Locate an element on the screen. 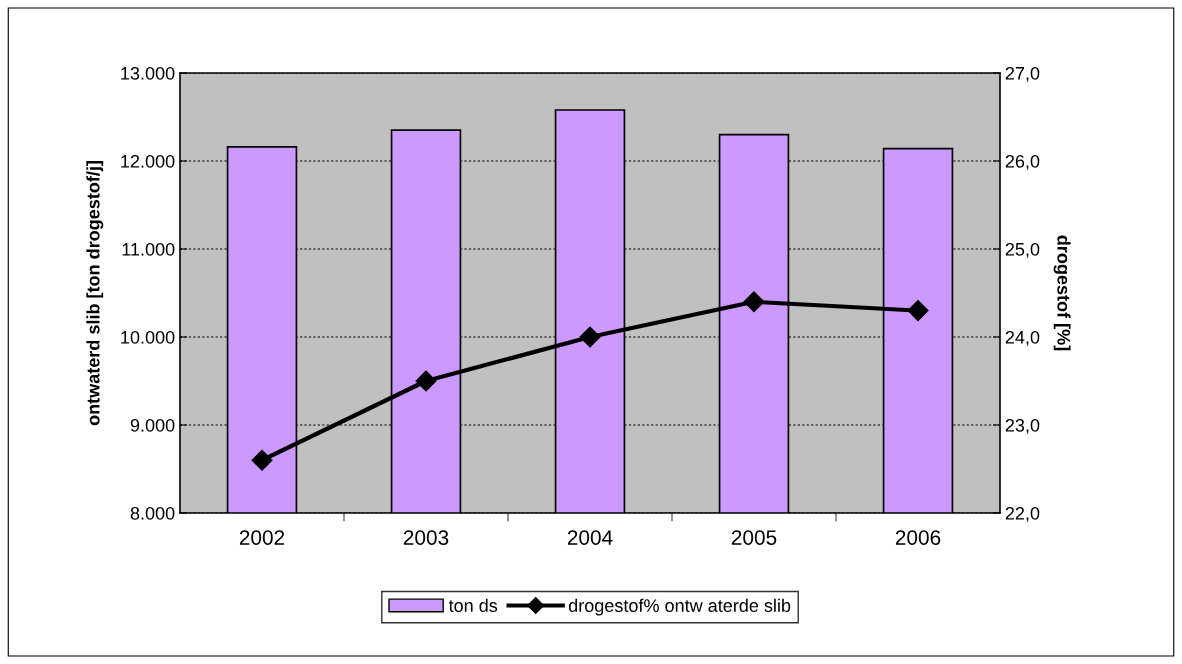 This screenshot has height=664, width=1182. y-tick-label: 10.000 is located at coordinates (148, 337).